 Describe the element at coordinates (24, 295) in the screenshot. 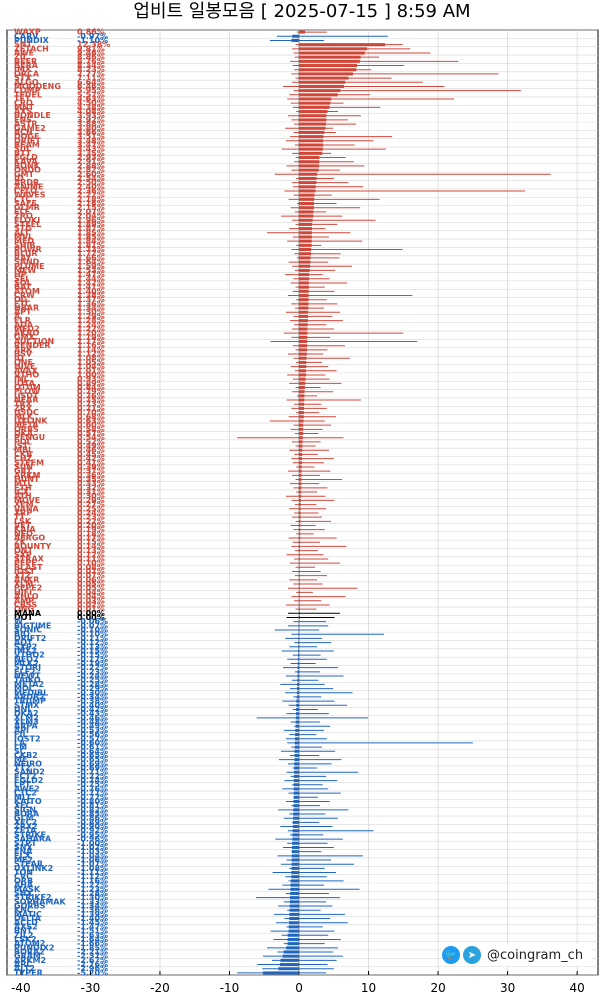

I see `bar-name-label: CRW` at that location.